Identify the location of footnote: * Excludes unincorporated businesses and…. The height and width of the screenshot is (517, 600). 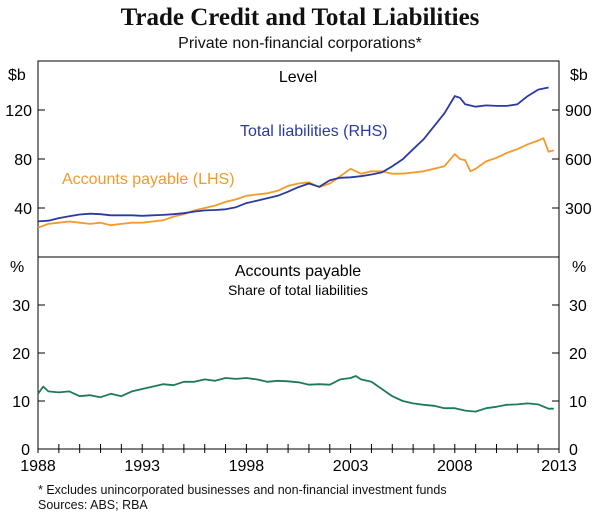
(242, 490).